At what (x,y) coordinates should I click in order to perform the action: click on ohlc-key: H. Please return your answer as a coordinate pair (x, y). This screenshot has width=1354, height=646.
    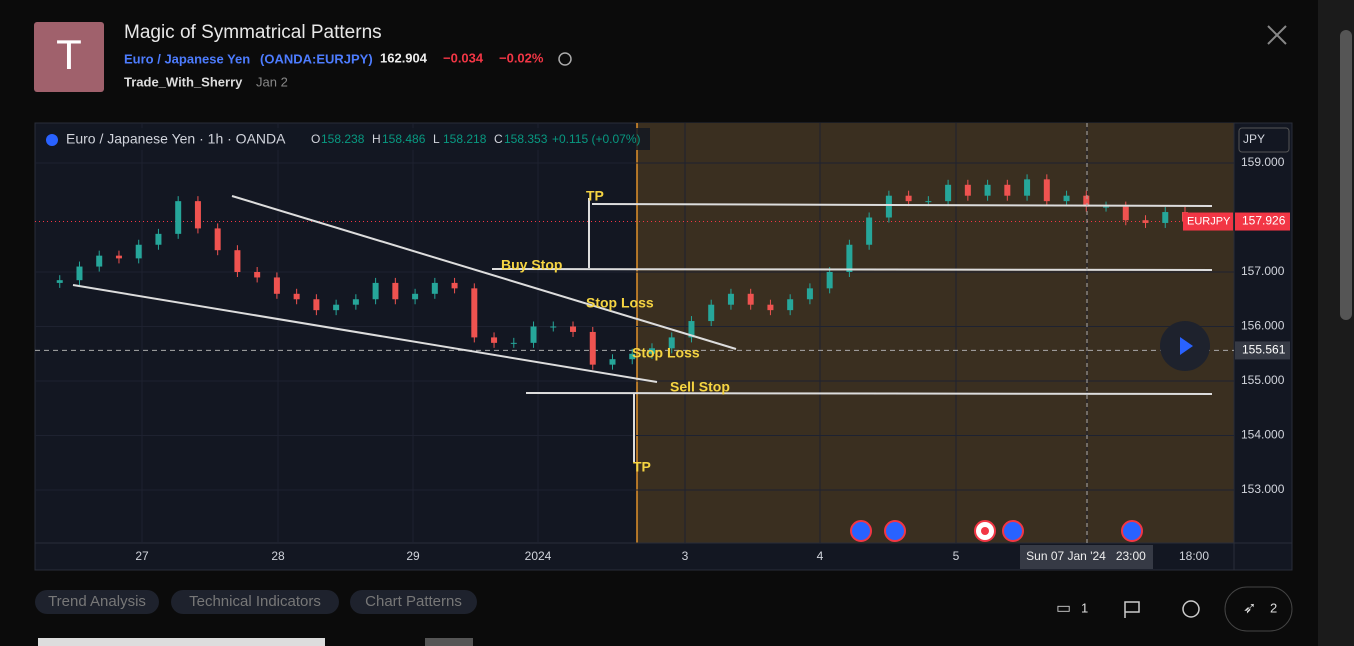
    Looking at the image, I should click on (376, 139).